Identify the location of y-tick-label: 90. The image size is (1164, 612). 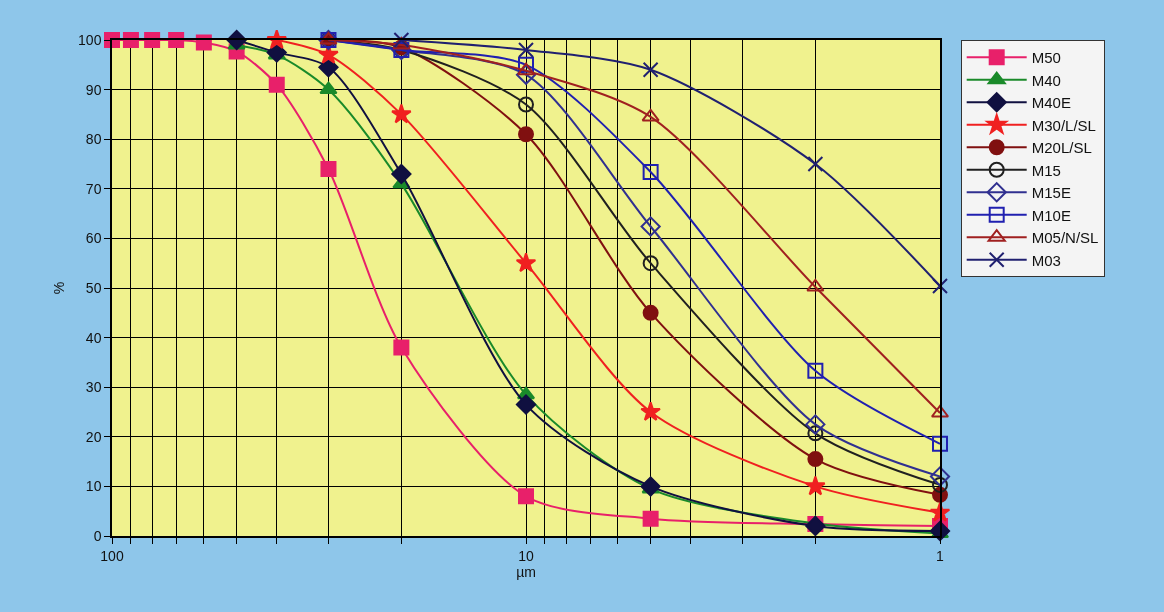
(93, 89).